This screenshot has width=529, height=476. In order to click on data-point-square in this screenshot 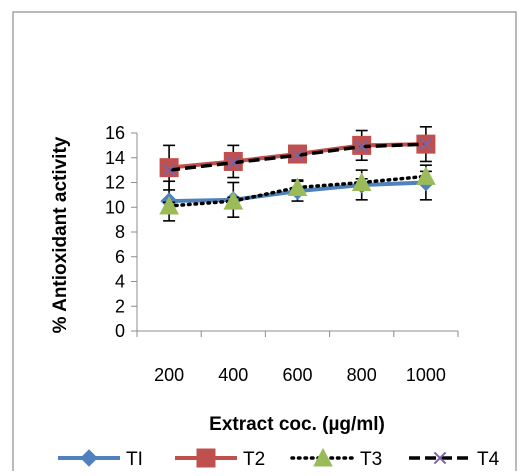, I will do `click(206, 458)`.